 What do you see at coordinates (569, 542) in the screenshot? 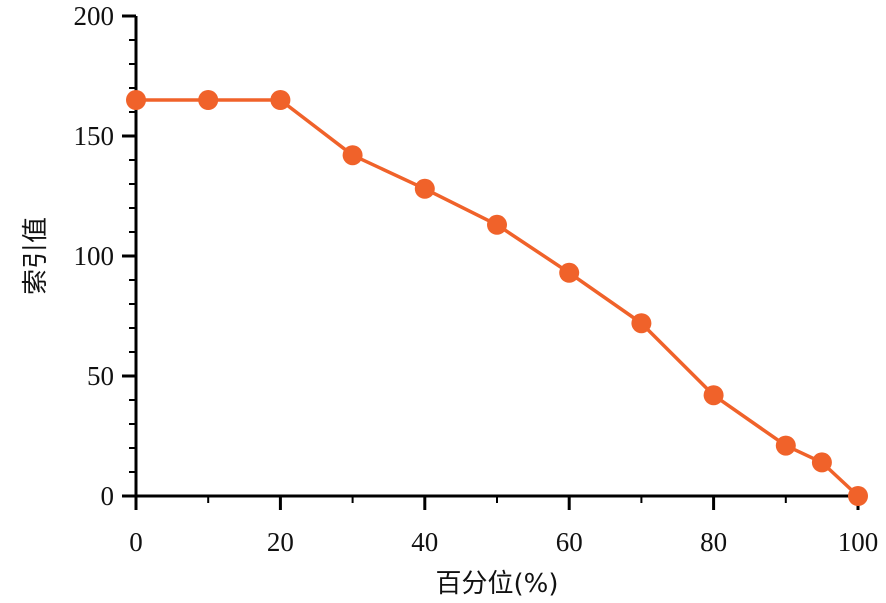
I see `x-tick-label: 60` at bounding box center [569, 542].